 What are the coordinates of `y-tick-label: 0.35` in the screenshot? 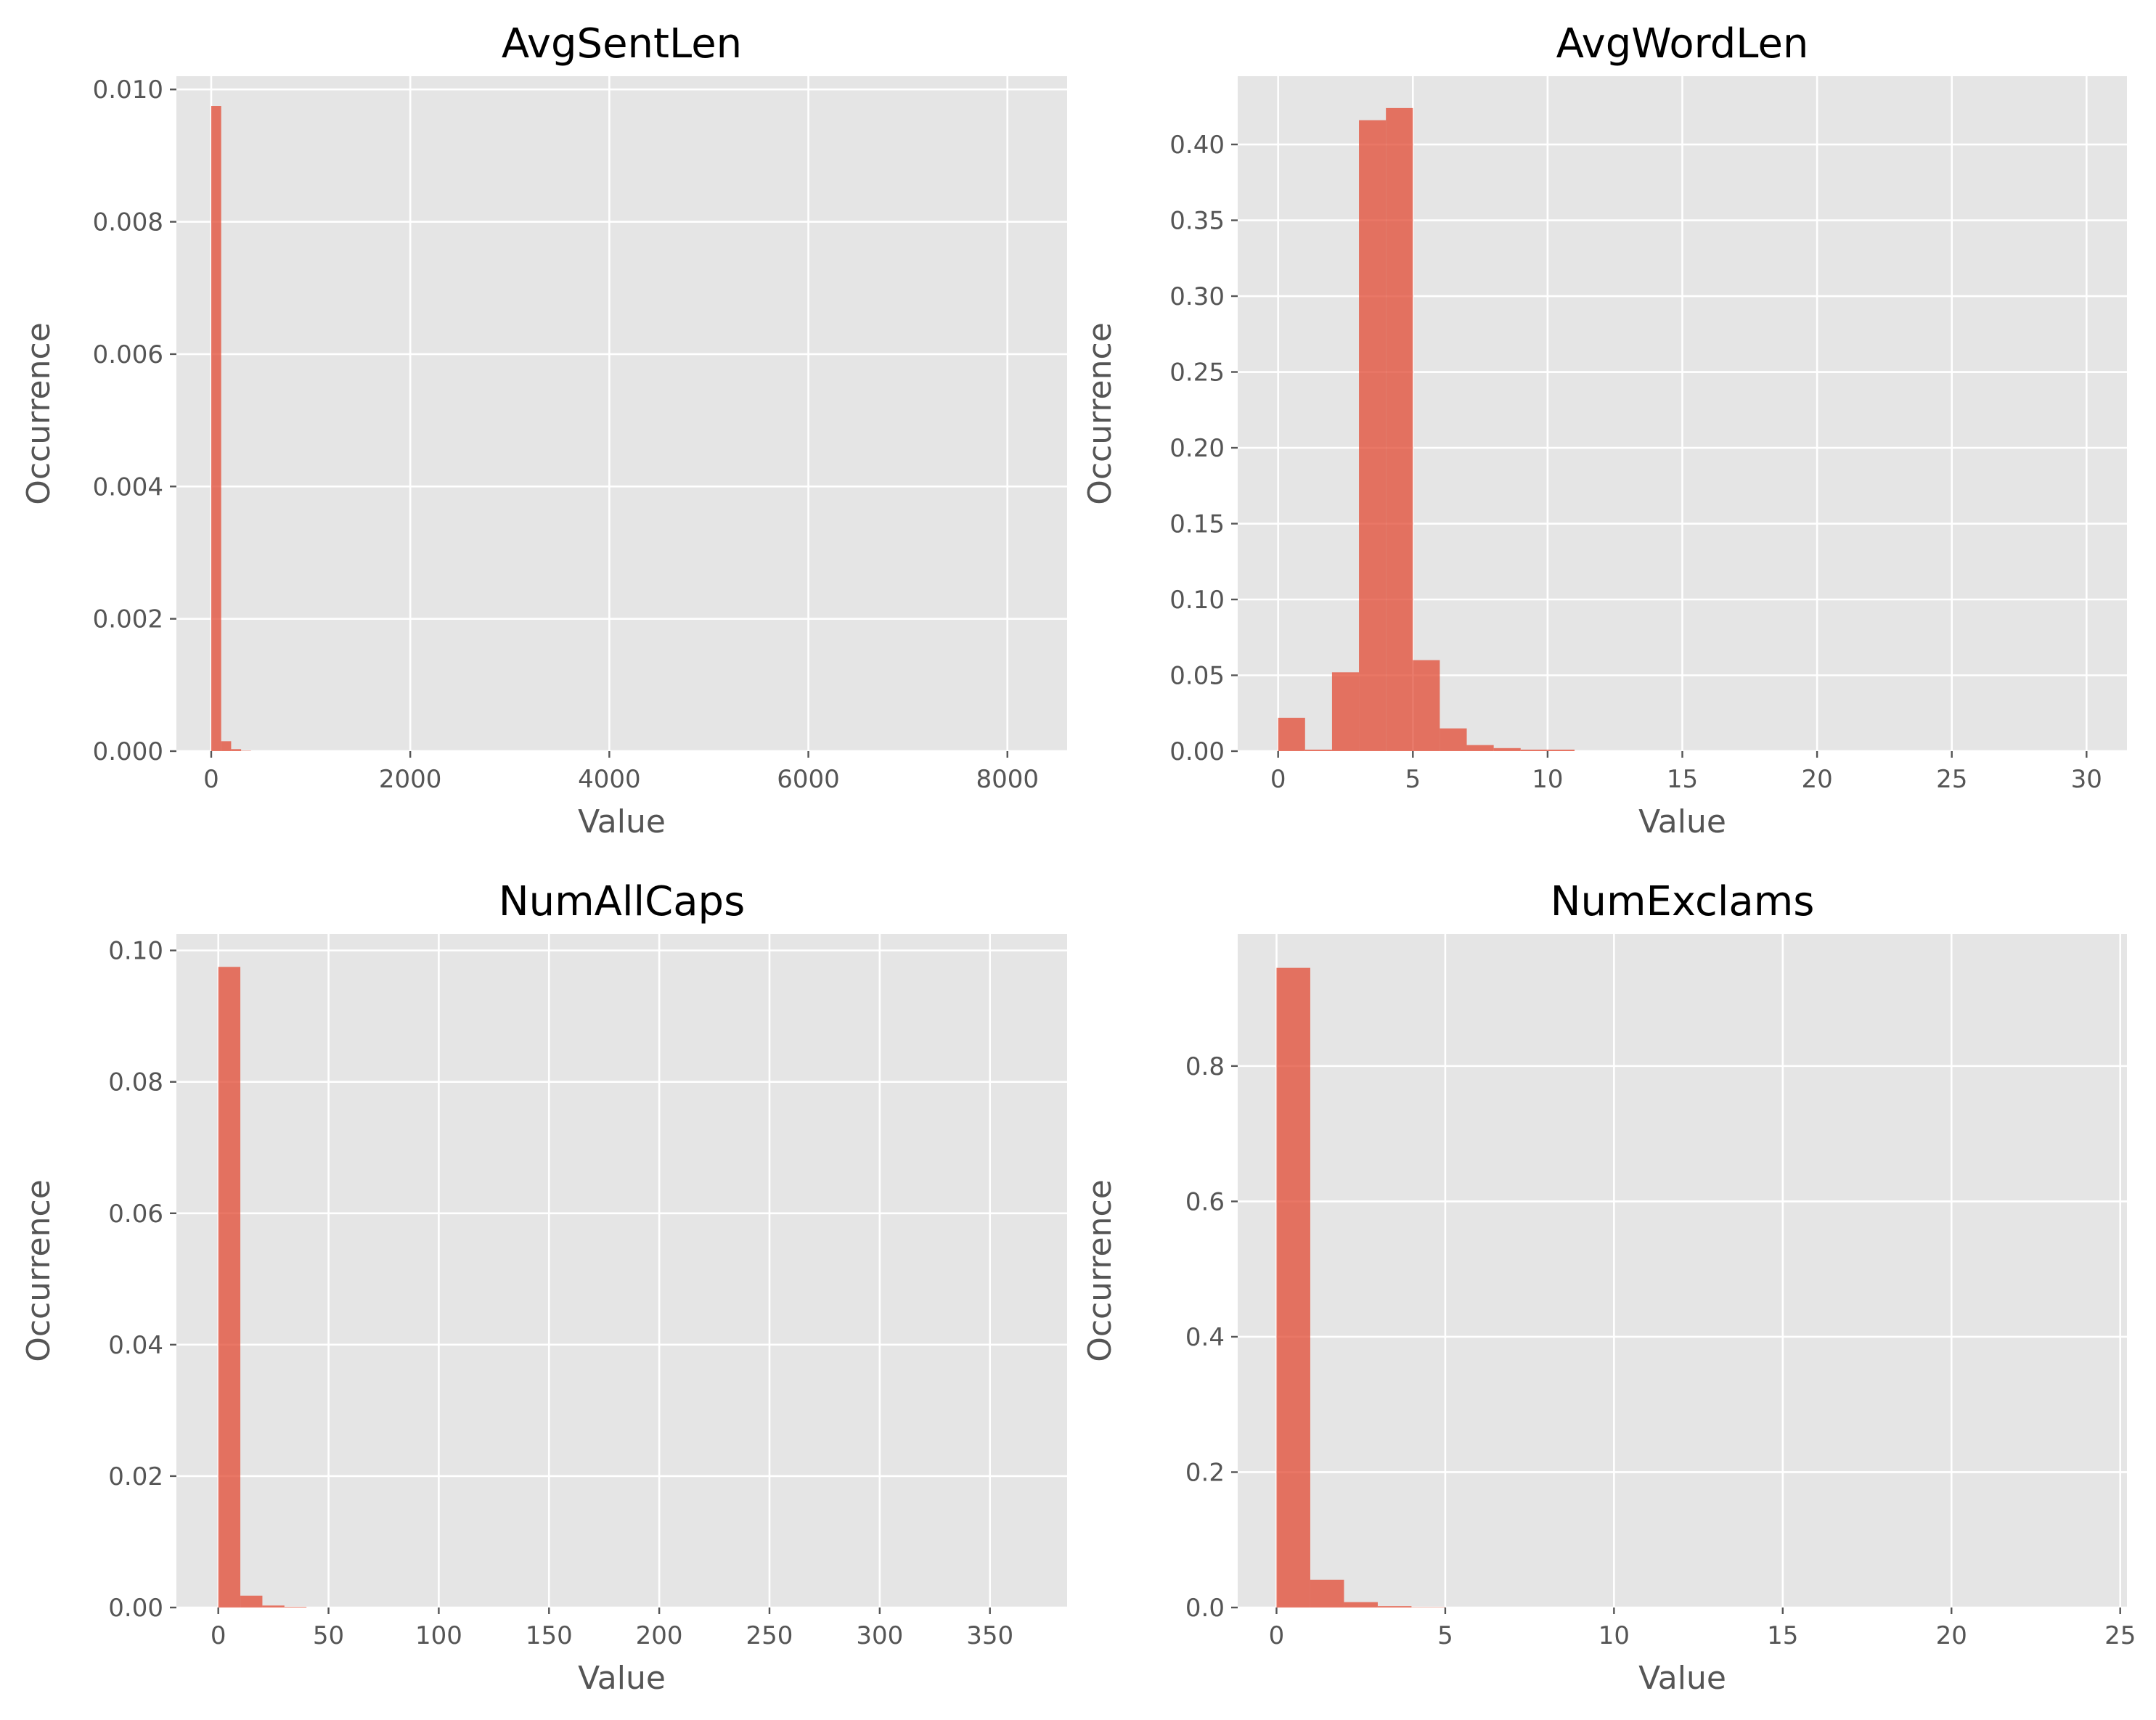 It's located at (1197, 221).